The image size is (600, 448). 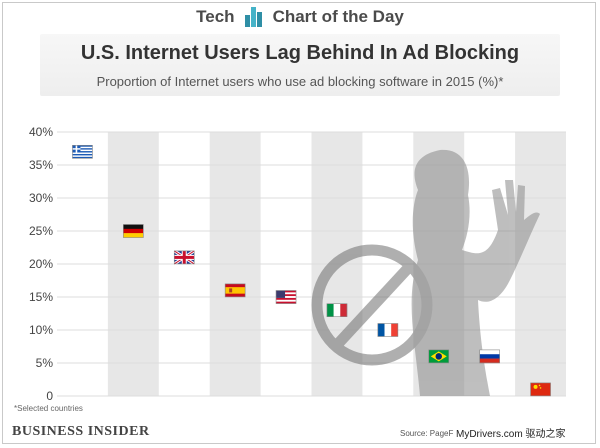 What do you see at coordinates (41, 264) in the screenshot?
I see `y-tick-label: 20%` at bounding box center [41, 264].